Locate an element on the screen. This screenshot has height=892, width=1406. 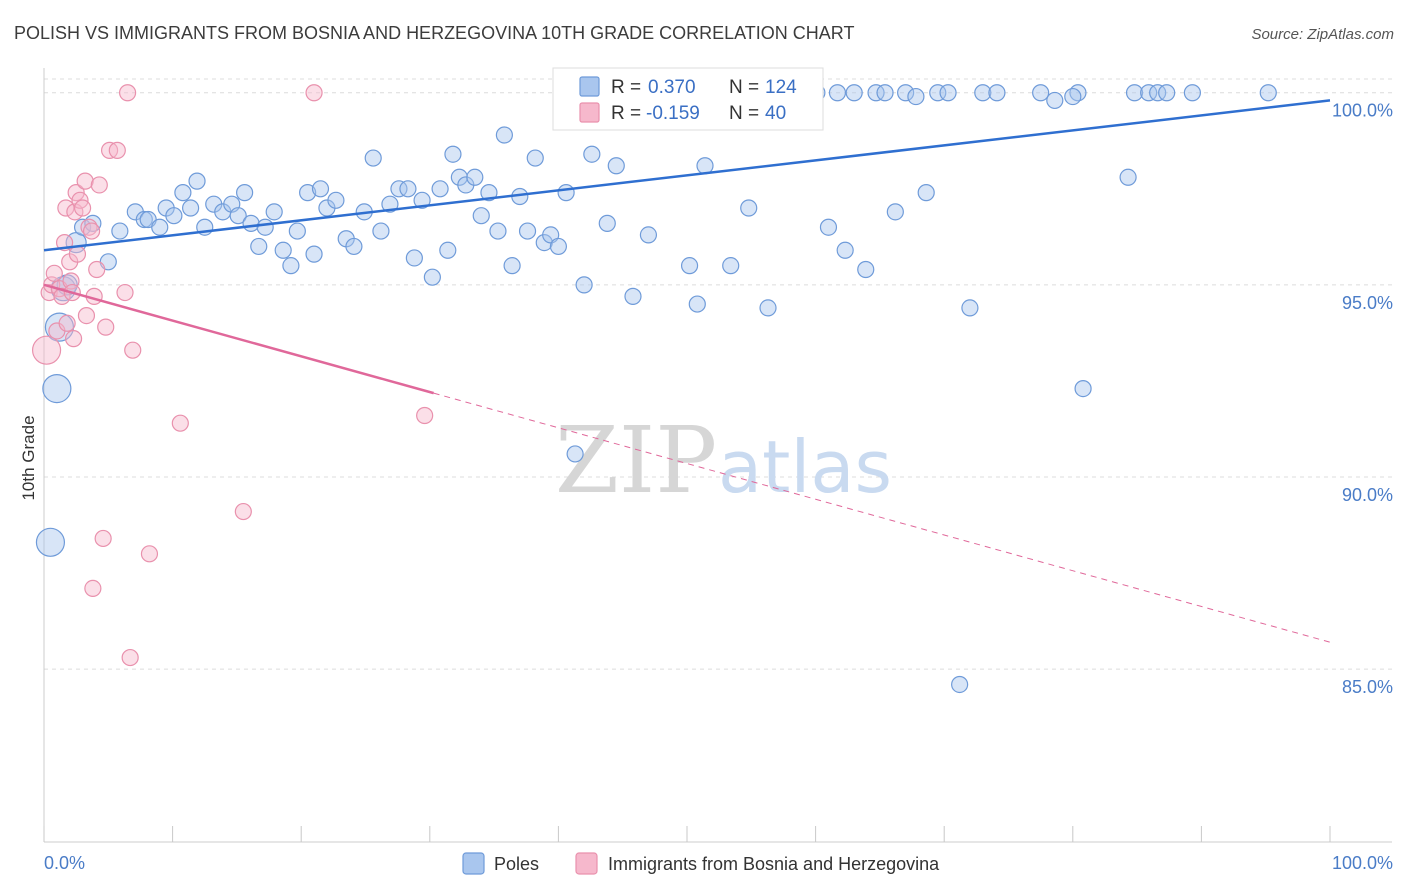
bosnia-series-label: Immigrants from Bosnia and Herzegovina is located at coordinates (774, 864).